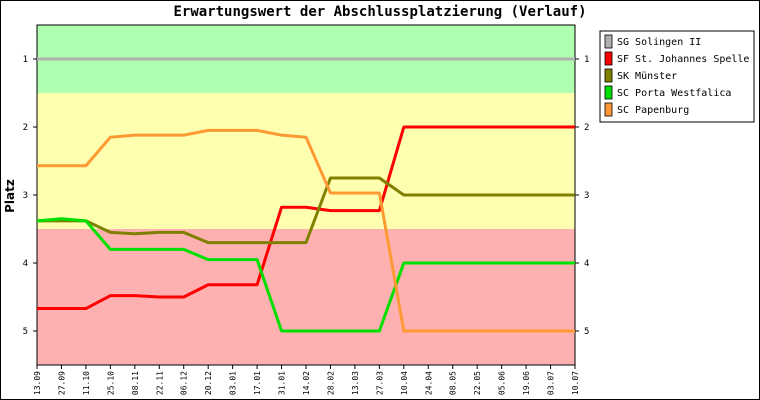 The height and width of the screenshot is (400, 760). Describe the element at coordinates (208, 383) in the screenshot. I see `x-tick-label: 20.12` at that location.